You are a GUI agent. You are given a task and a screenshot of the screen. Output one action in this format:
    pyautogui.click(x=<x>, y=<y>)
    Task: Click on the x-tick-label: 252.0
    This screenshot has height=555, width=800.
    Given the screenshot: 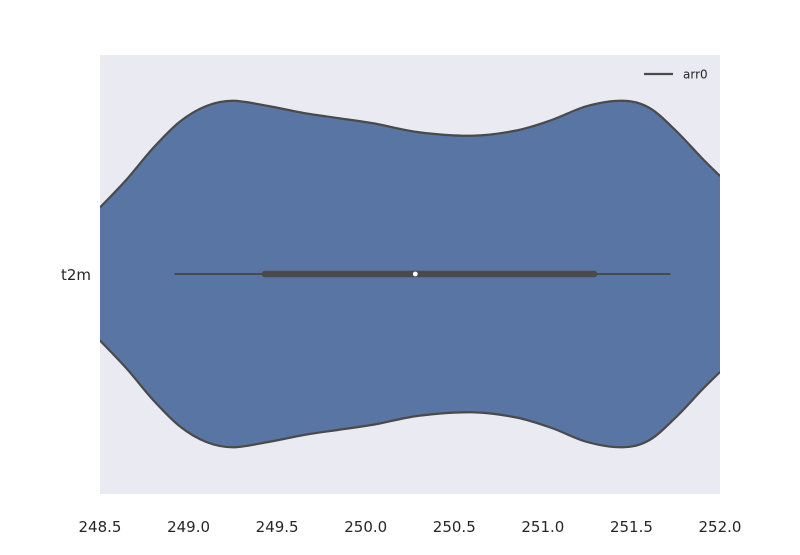 What is the action you would take?
    pyautogui.click(x=720, y=527)
    